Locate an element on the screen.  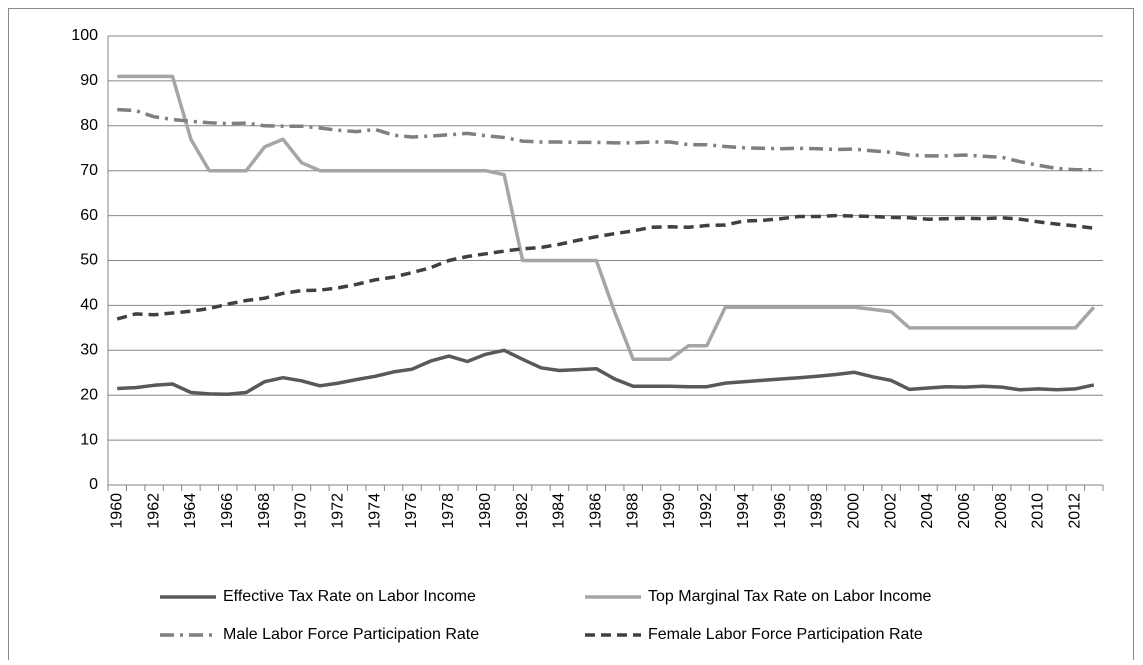
y-tick-label: 50 is located at coordinates (89, 260).